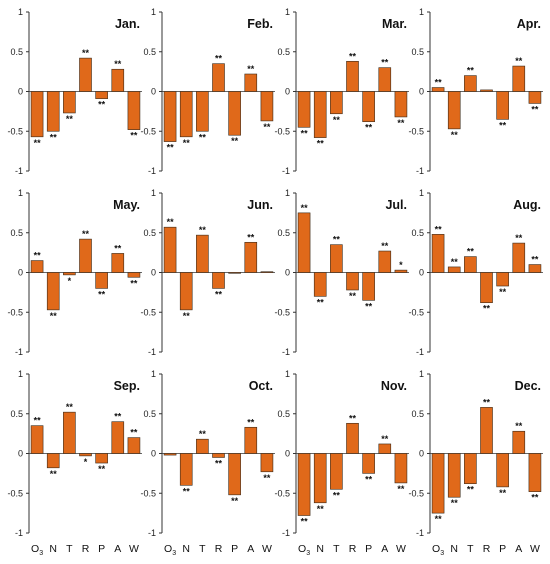 The height and width of the screenshot is (564, 550). Describe the element at coordinates (207, 91) in the screenshot. I see `chart-panel-feb: 1 0.5 0 -0.5 -1 Feb. ** ** ** ** ** ** **` at that location.